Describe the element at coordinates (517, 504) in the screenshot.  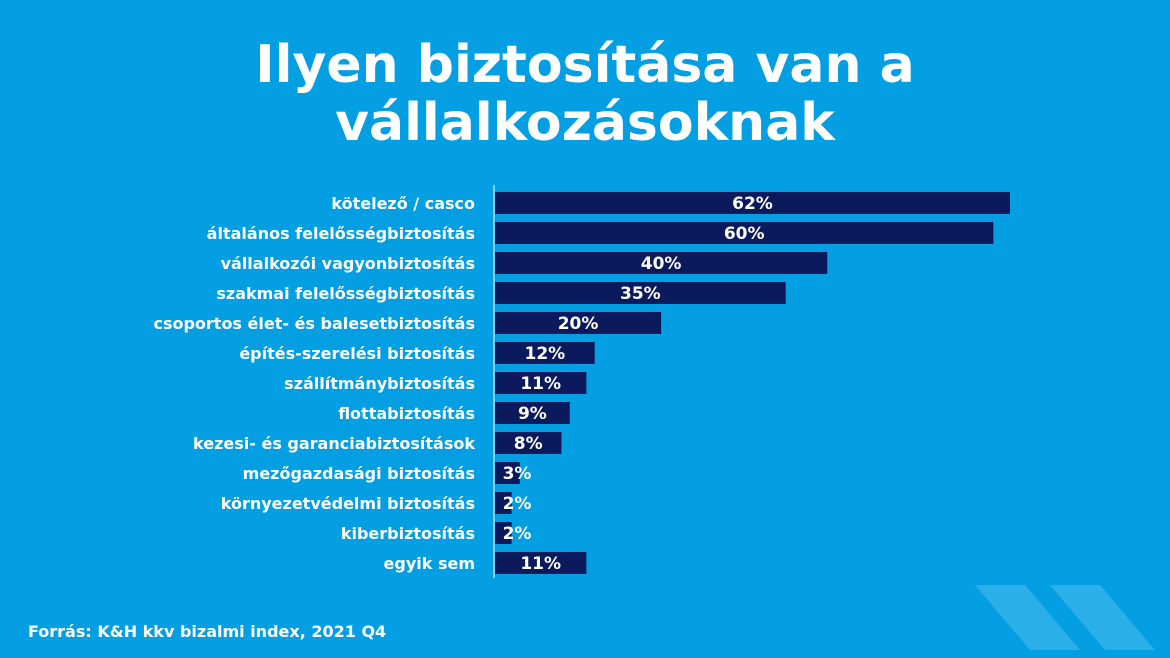
I see `value-label-10: 2%` at that location.